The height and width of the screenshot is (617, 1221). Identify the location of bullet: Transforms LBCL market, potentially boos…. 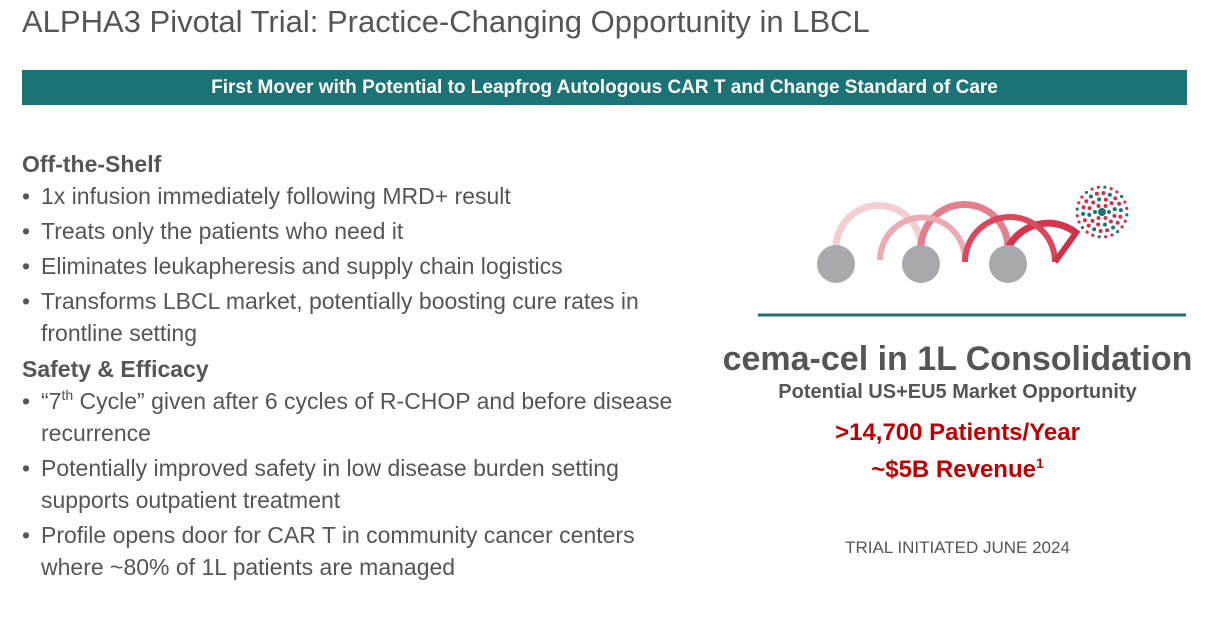
(354, 317).